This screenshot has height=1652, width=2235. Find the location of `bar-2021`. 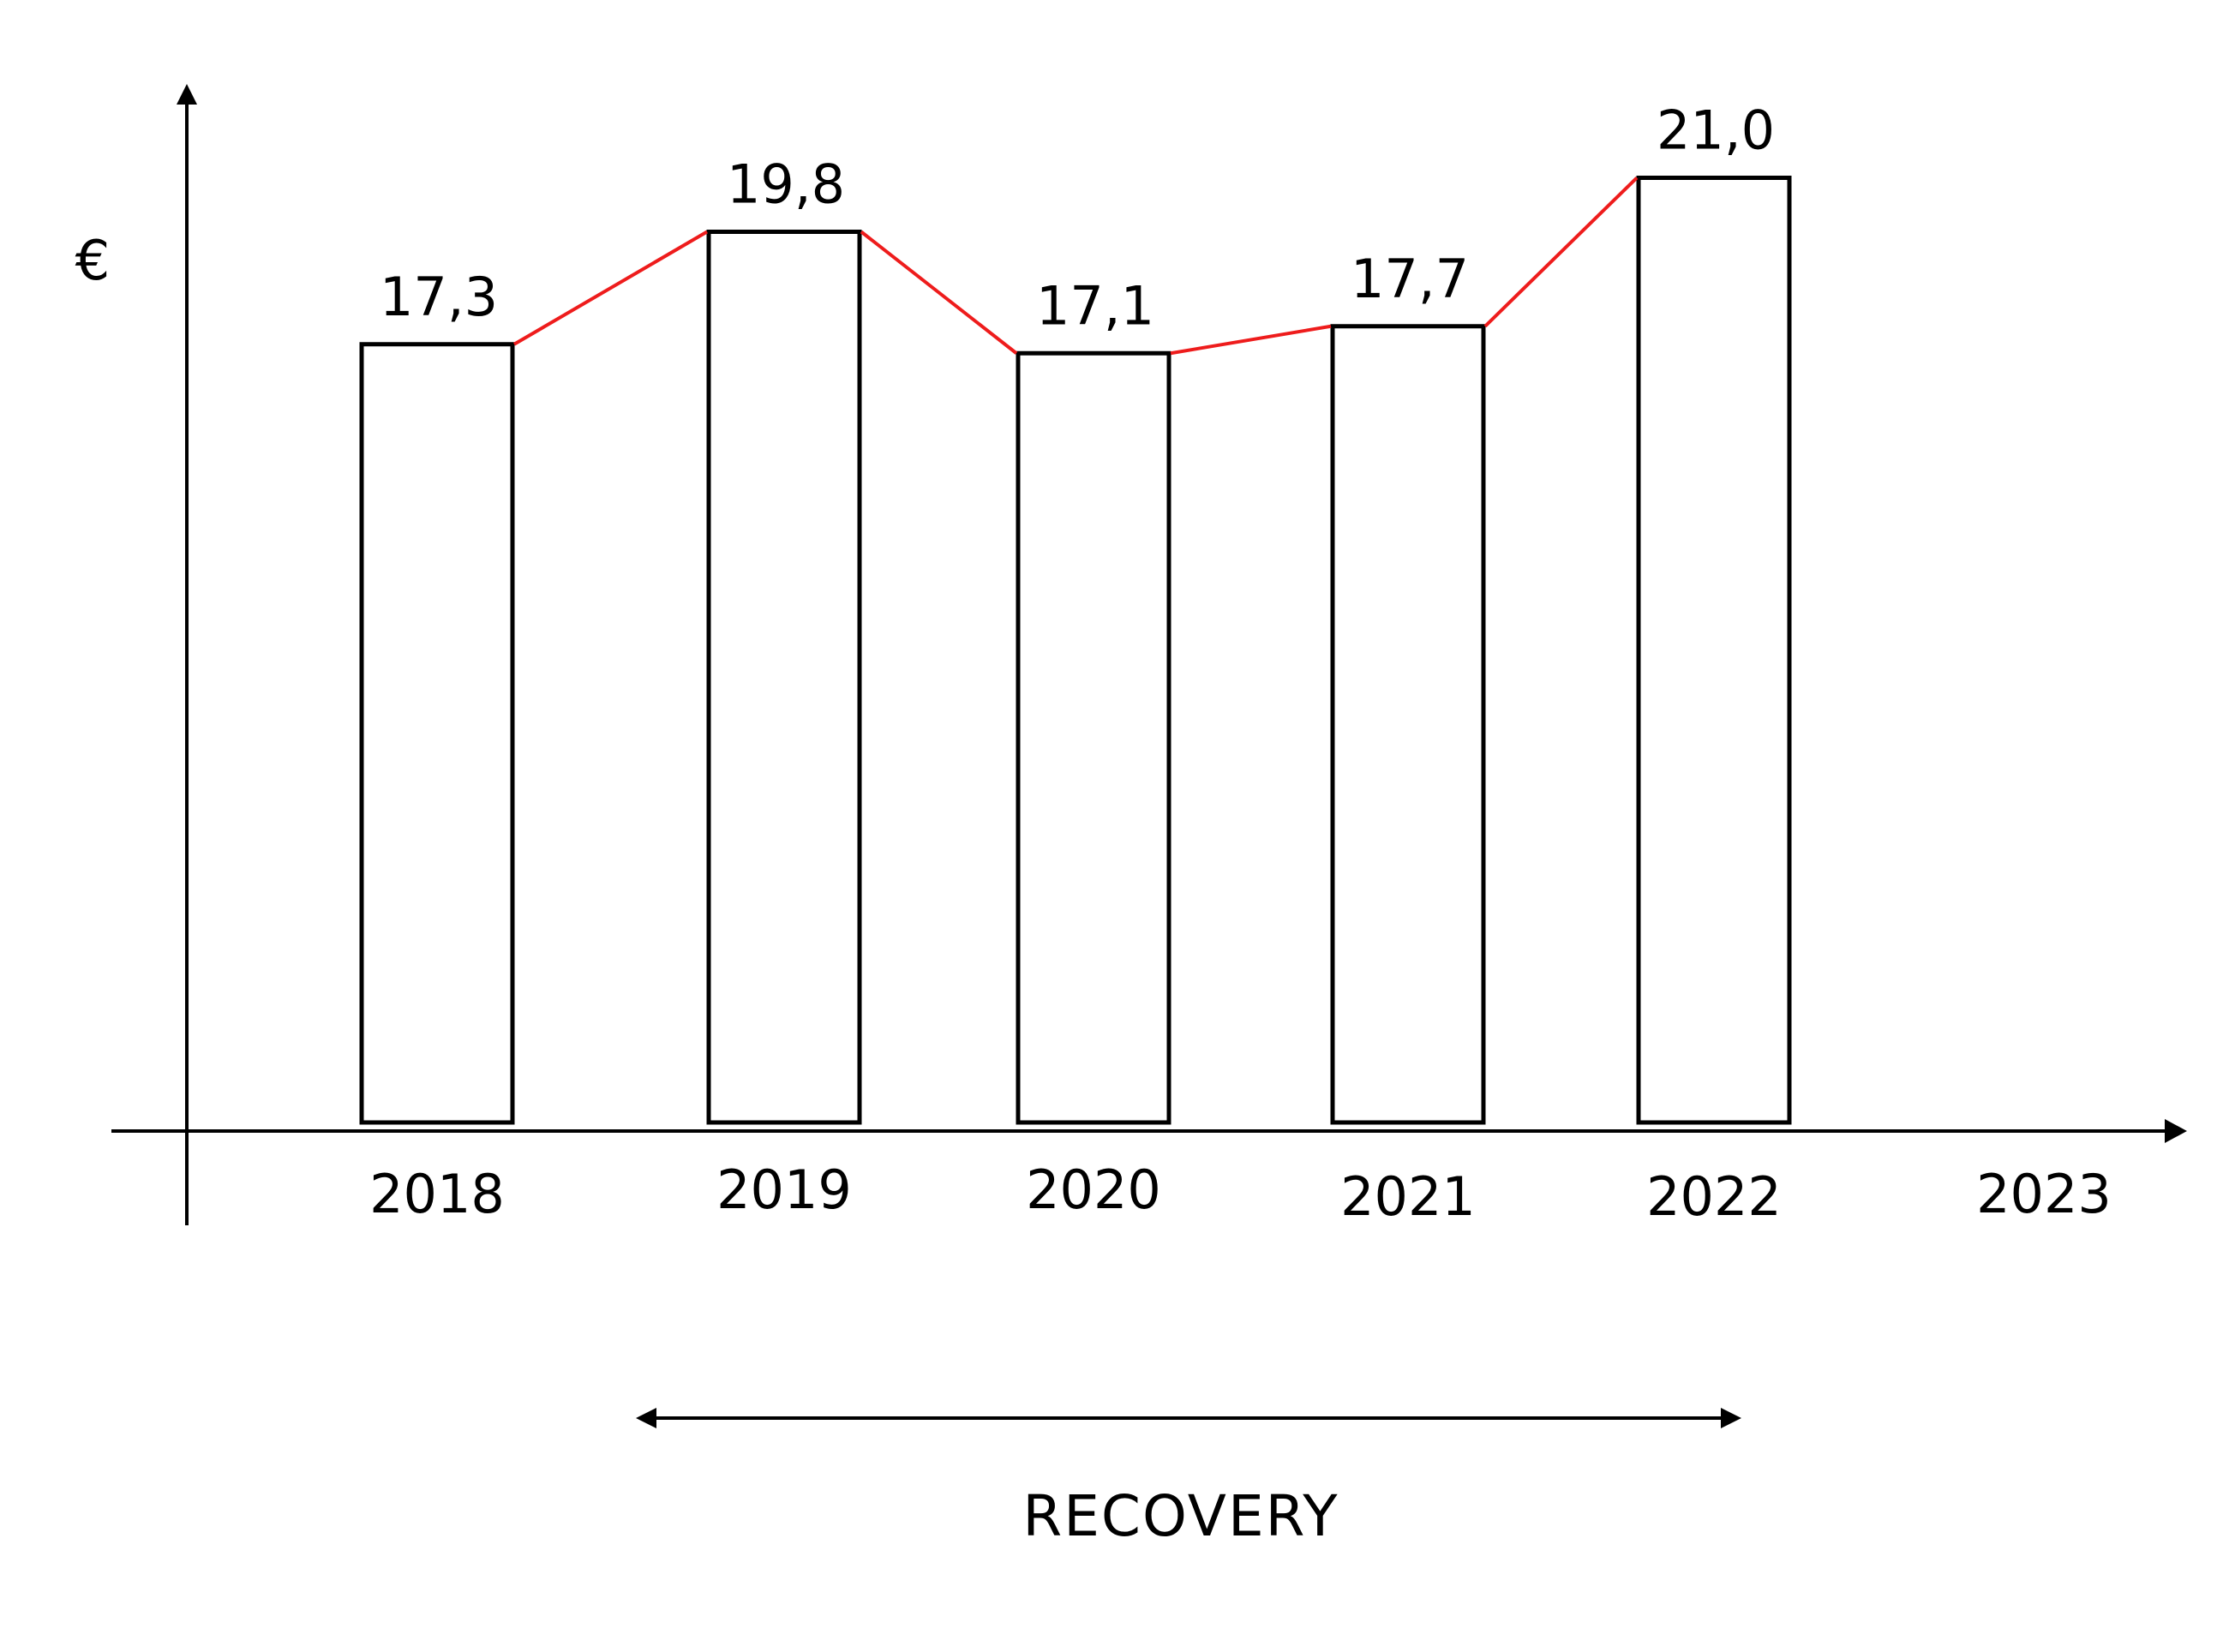

bar-2021 is located at coordinates (1408, 724).